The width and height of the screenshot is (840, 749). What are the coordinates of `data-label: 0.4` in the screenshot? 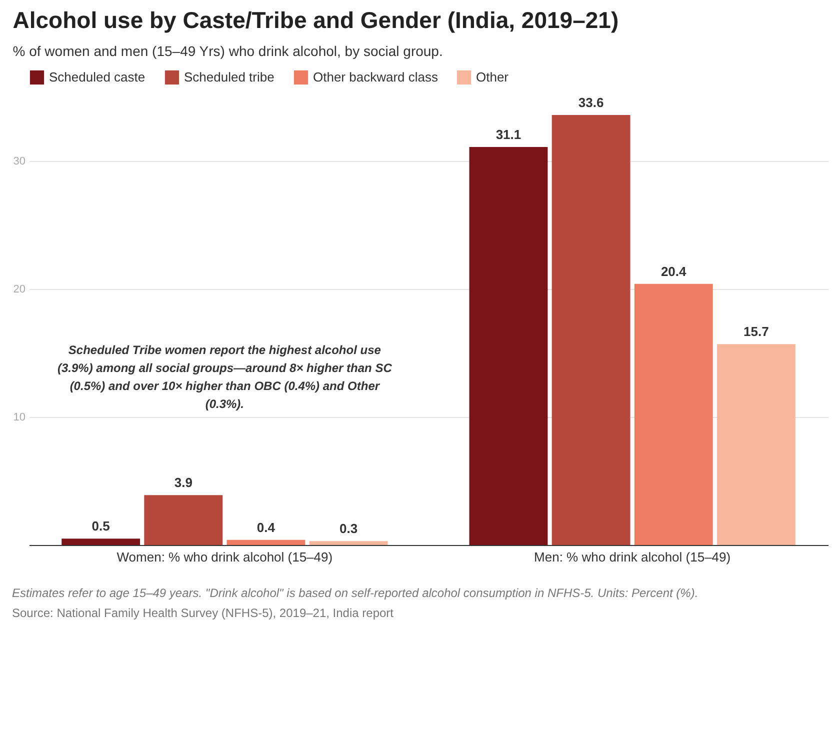 It's located at (266, 527).